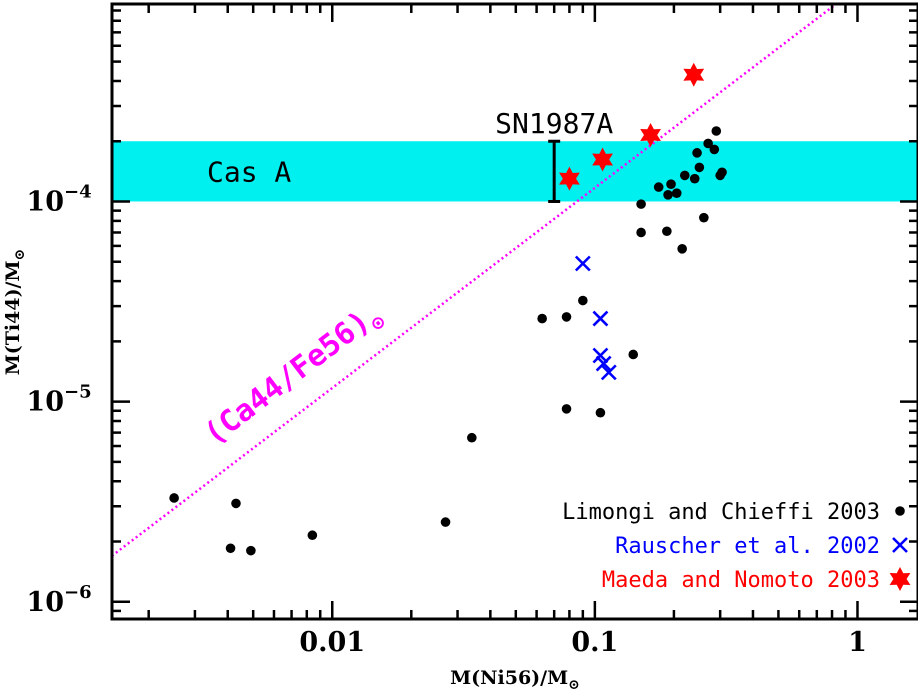  Describe the element at coordinates (594, 642) in the screenshot. I see `x-tick-label: 0.1` at that location.